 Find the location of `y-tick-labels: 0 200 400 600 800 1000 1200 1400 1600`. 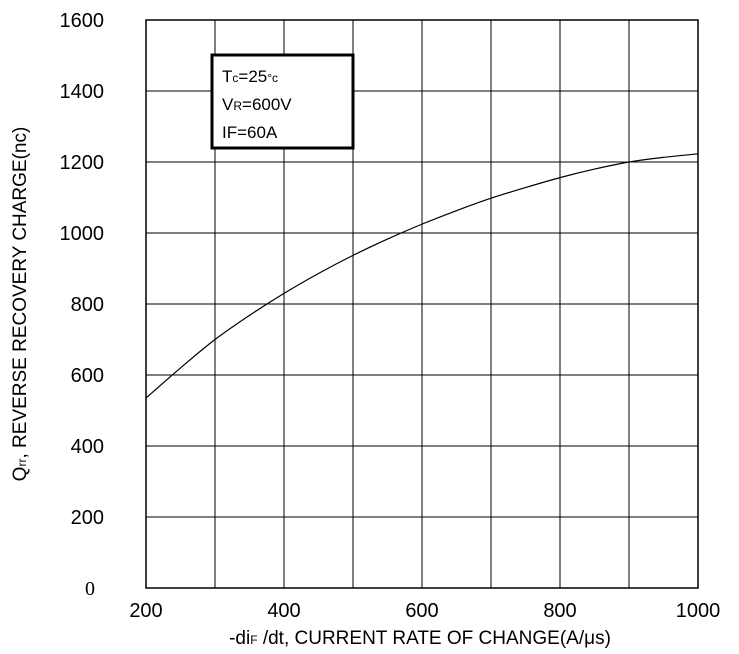

y-tick-labels: 0 200 400 600 800 1000 1200 1400 1600 is located at coordinates (82, 305).